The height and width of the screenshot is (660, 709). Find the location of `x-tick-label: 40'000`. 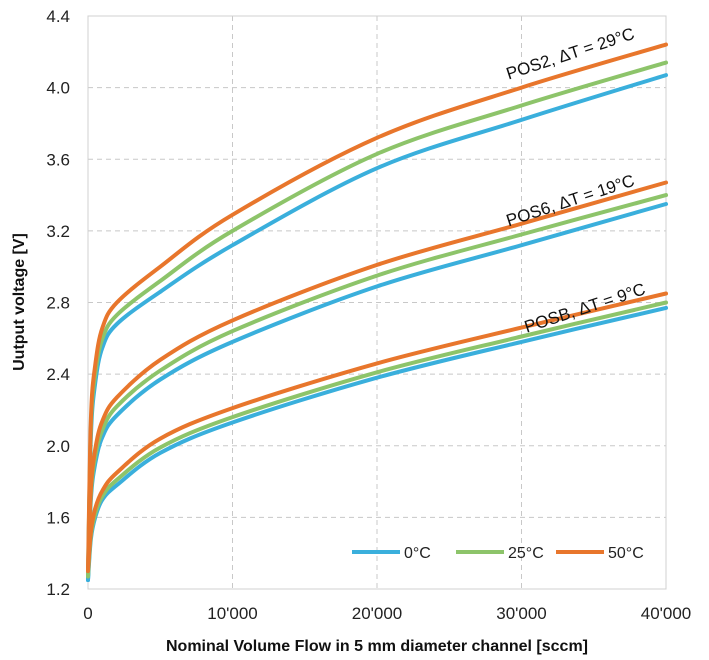

x-tick-label: 40'000 is located at coordinates (666, 613).